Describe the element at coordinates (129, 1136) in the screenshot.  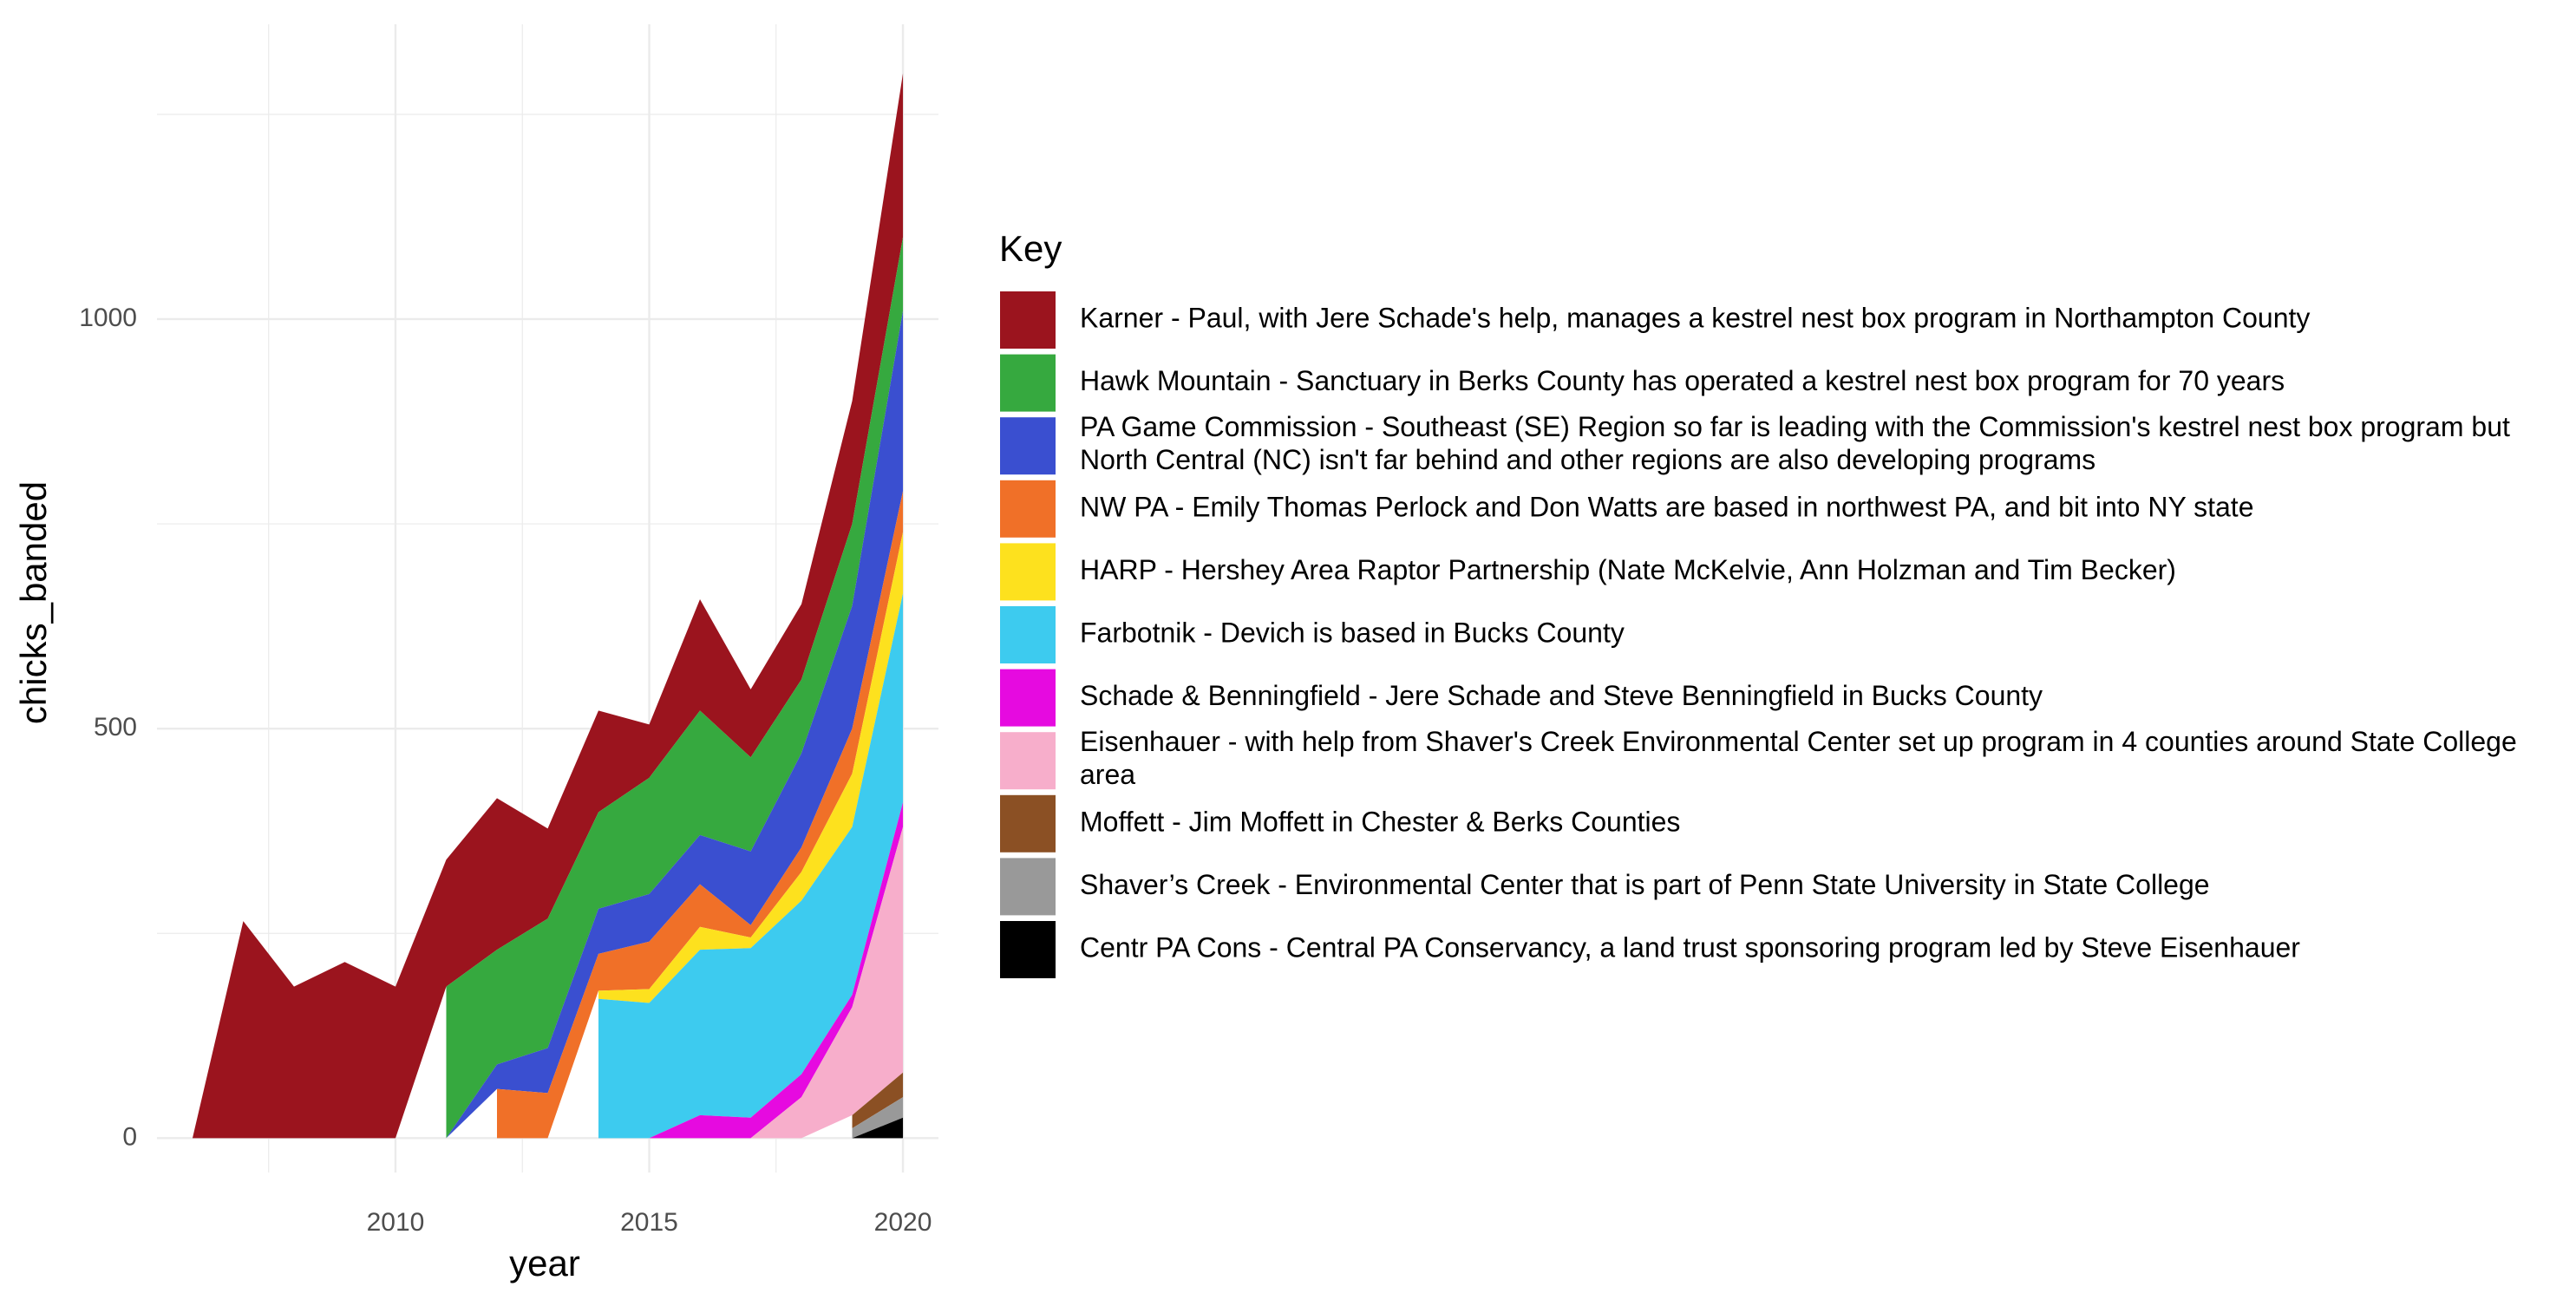
I see `y-tick-label: 0` at that location.